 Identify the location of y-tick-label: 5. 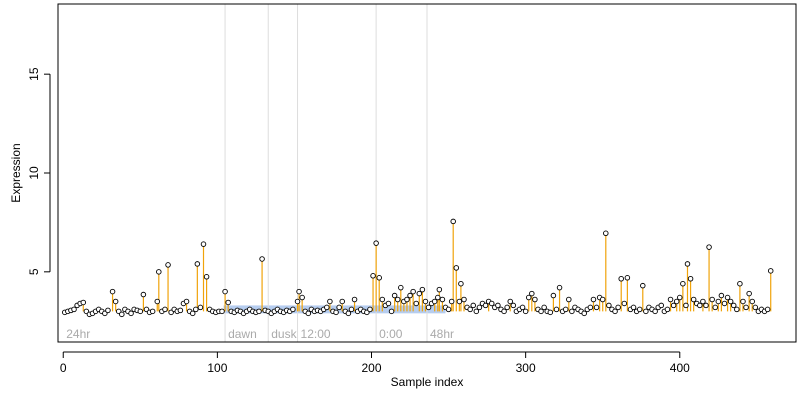
(34, 271).